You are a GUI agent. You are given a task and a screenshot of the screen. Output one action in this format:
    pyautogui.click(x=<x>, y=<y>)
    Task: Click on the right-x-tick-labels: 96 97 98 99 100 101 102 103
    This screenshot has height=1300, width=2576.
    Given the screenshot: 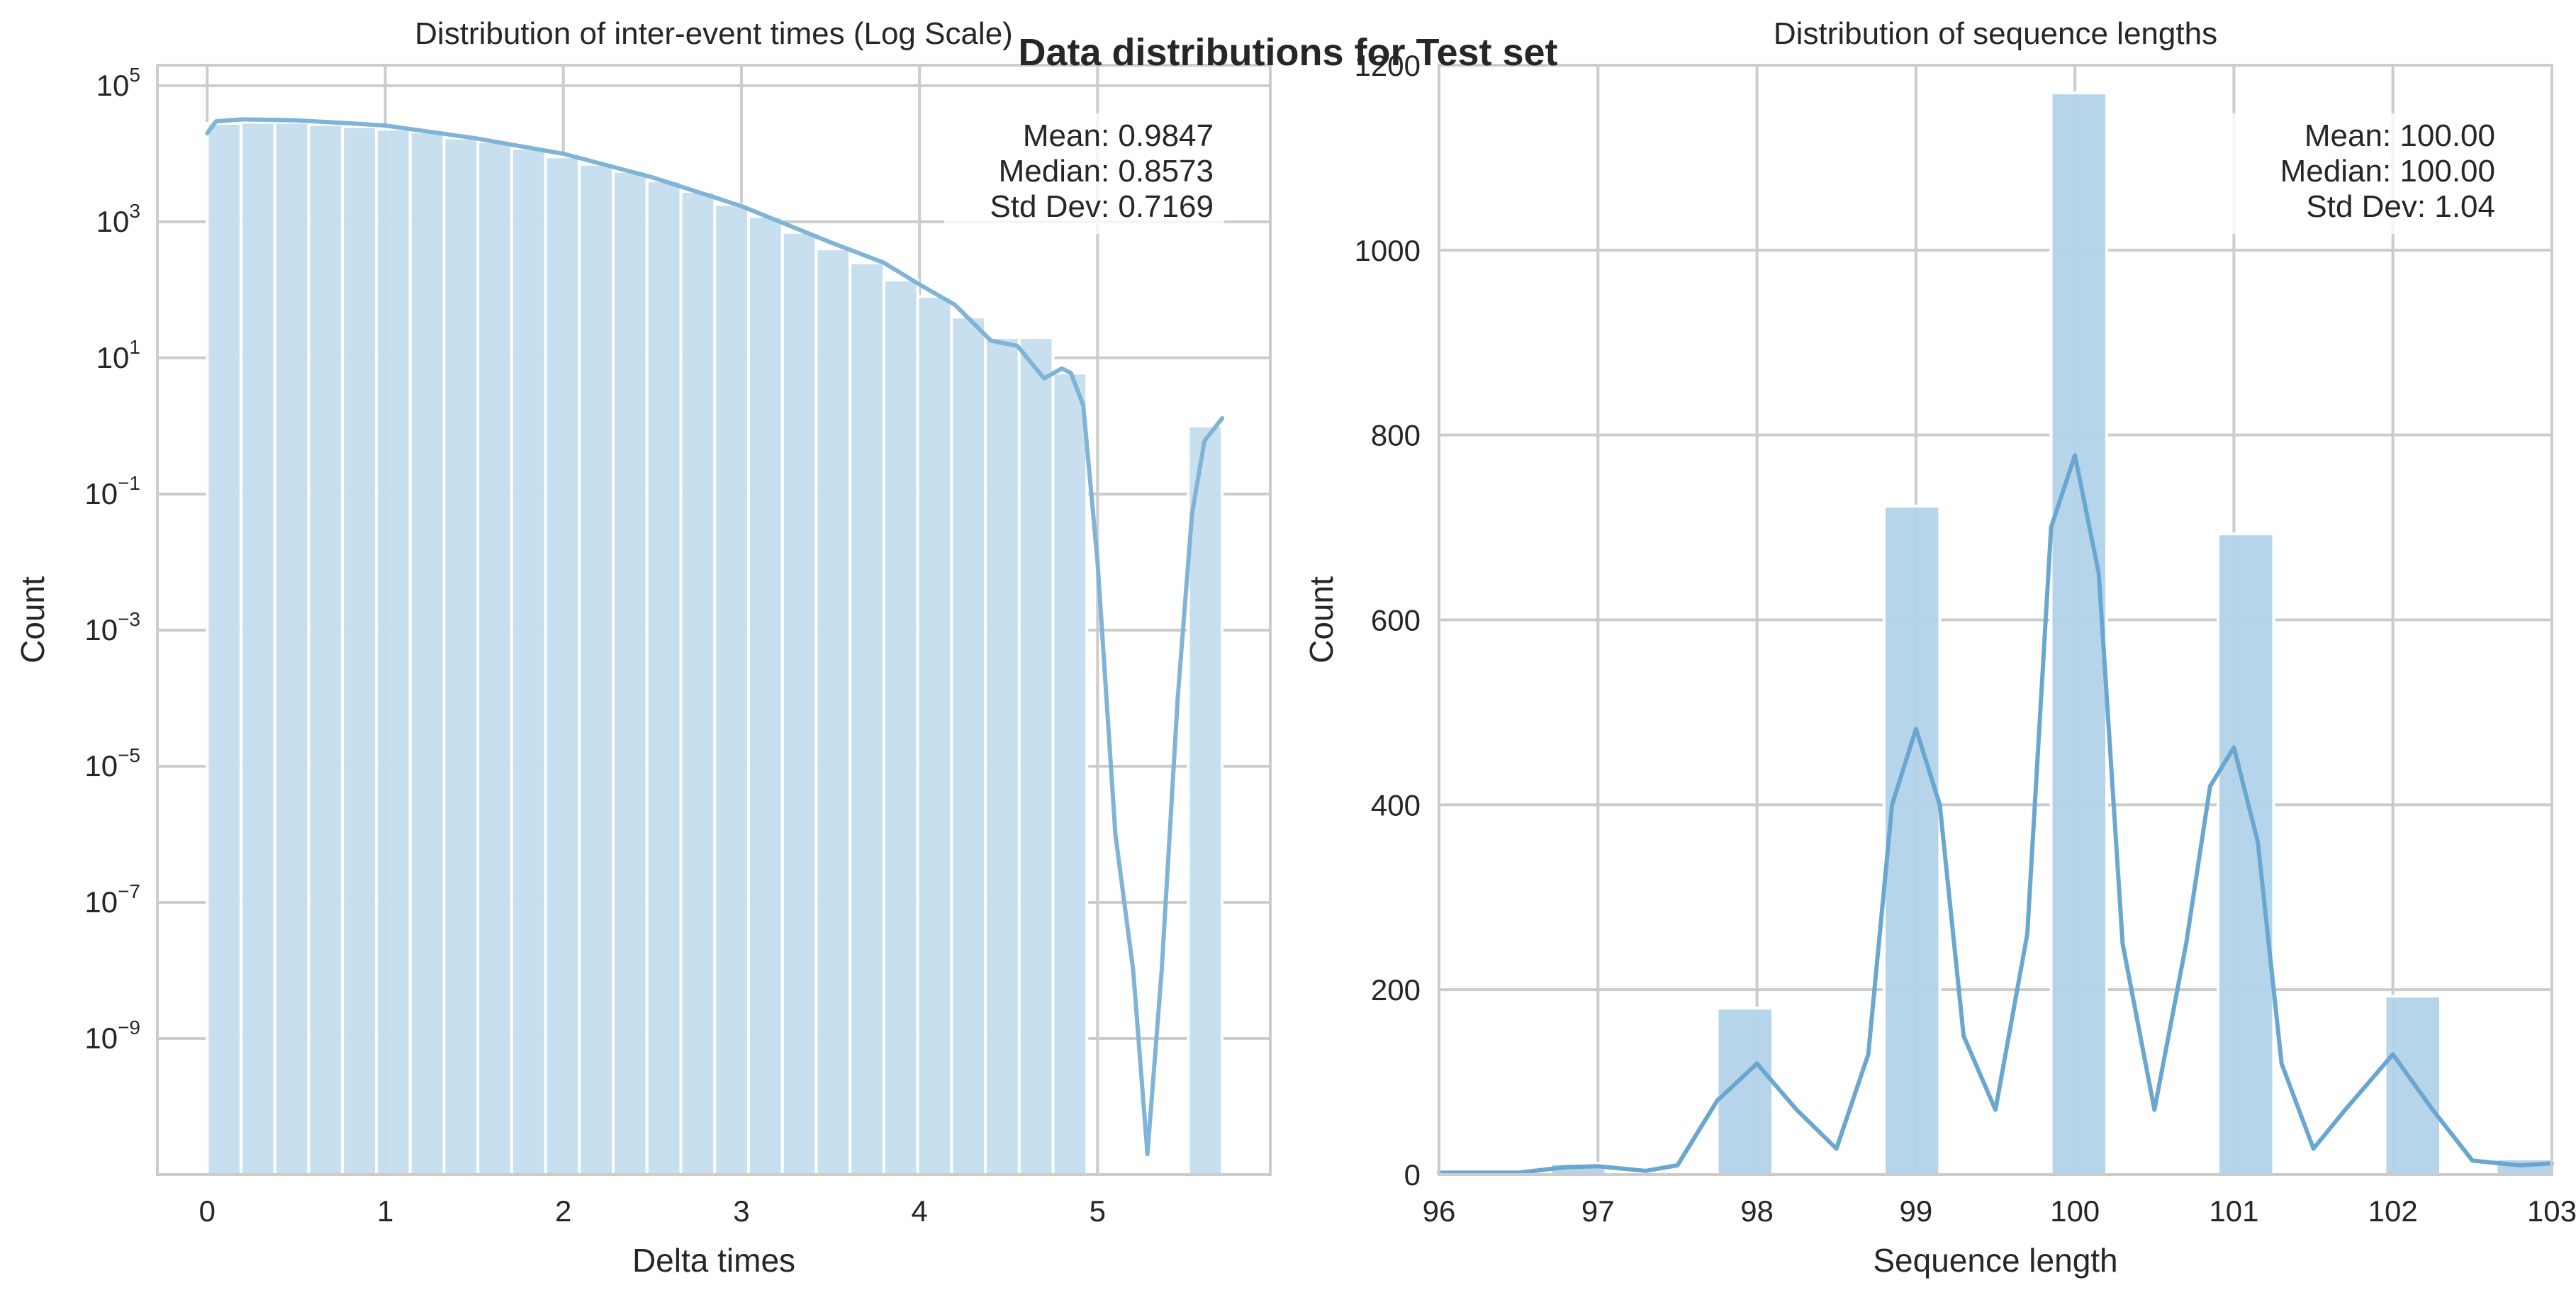 What is the action you would take?
    pyautogui.click(x=2000, y=1211)
    